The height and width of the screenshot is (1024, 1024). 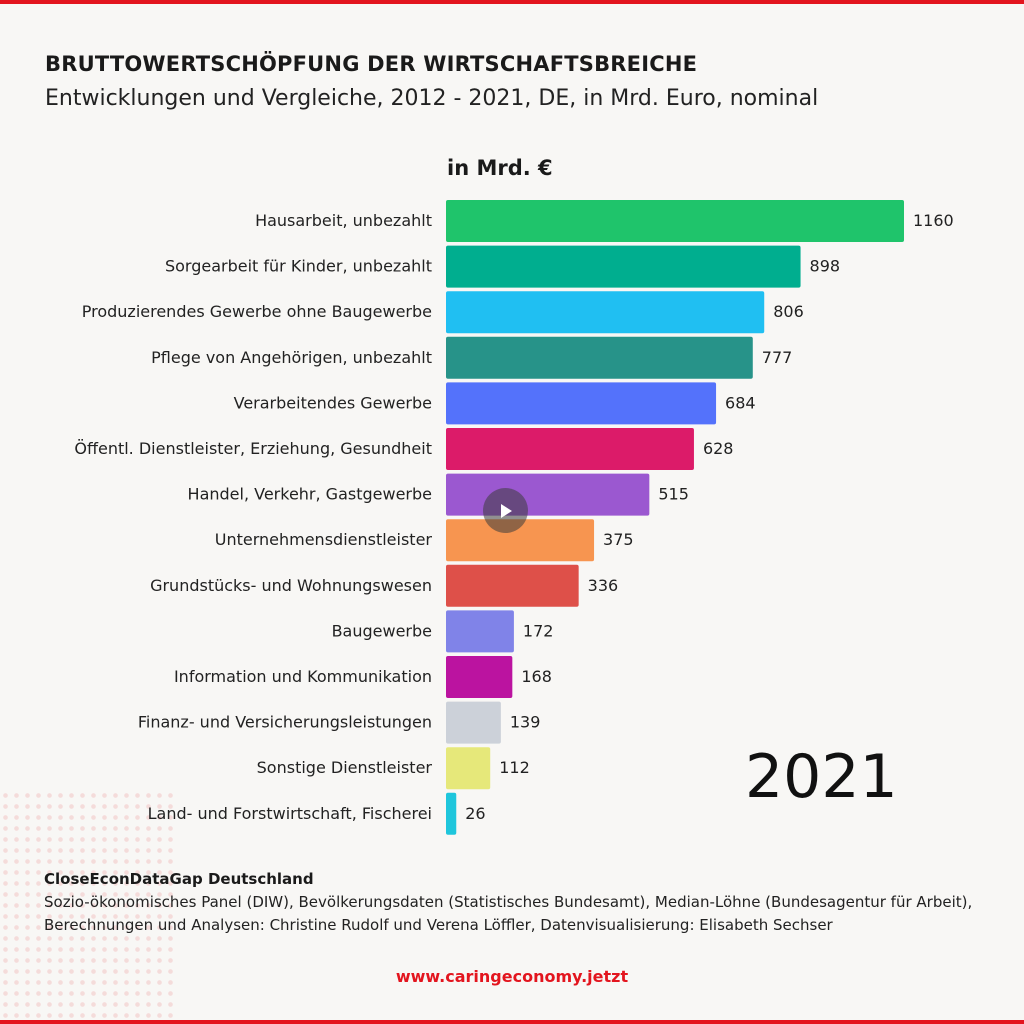 What do you see at coordinates (333, 402) in the screenshot?
I see `category-label: Verarbeitendes Gewerbe` at bounding box center [333, 402].